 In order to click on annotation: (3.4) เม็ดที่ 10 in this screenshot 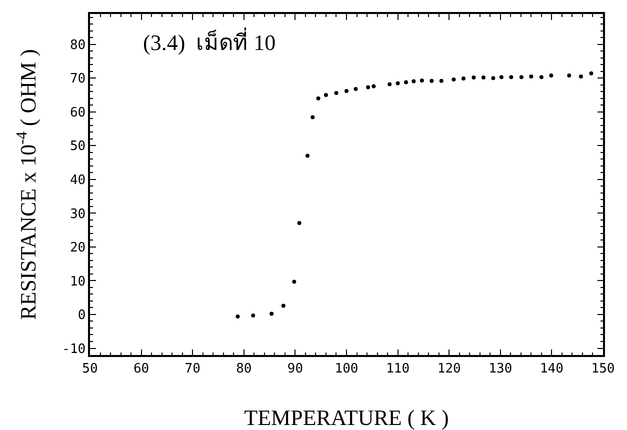, I will do `click(209, 41)`.